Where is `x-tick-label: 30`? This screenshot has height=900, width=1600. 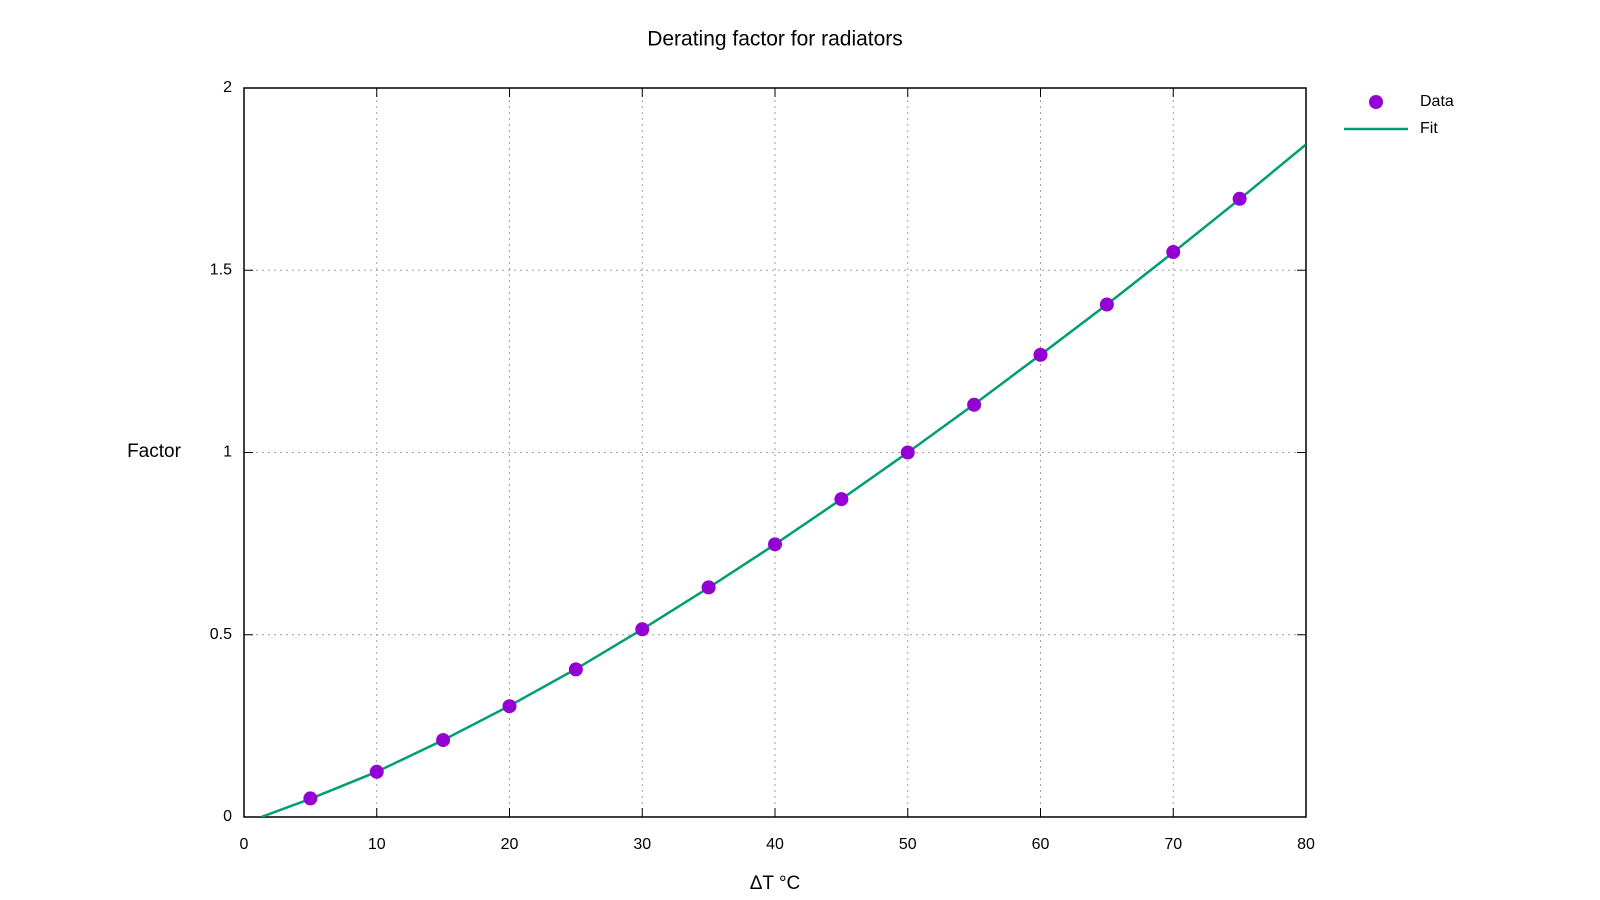
x-tick-label: 30 is located at coordinates (642, 844).